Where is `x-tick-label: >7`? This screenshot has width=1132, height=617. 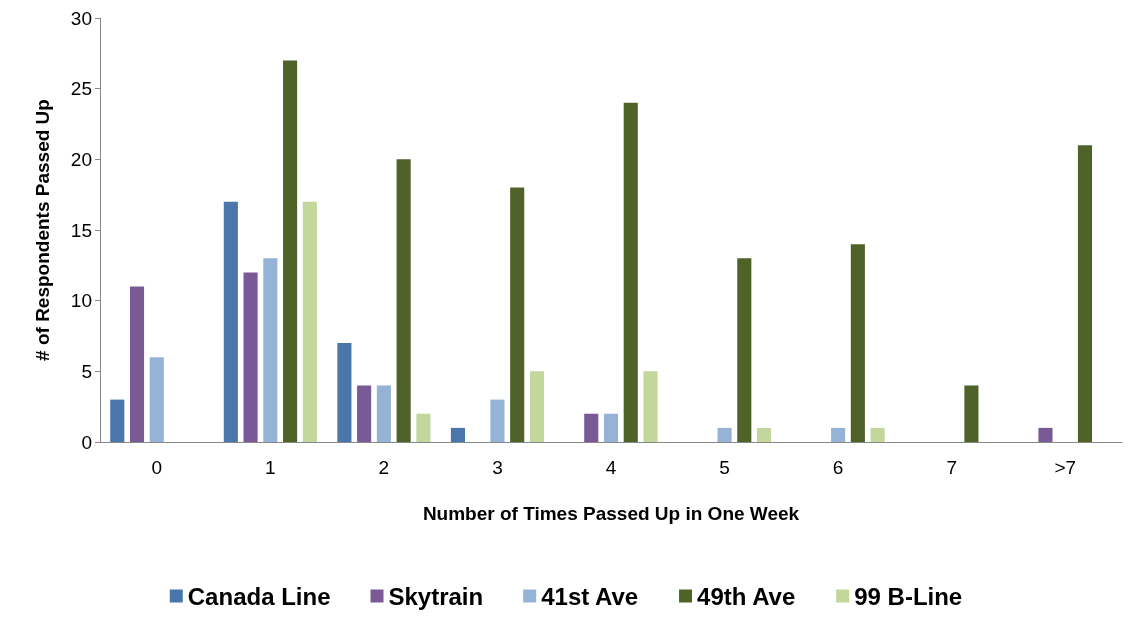
x-tick-label: >7 is located at coordinates (1065, 467).